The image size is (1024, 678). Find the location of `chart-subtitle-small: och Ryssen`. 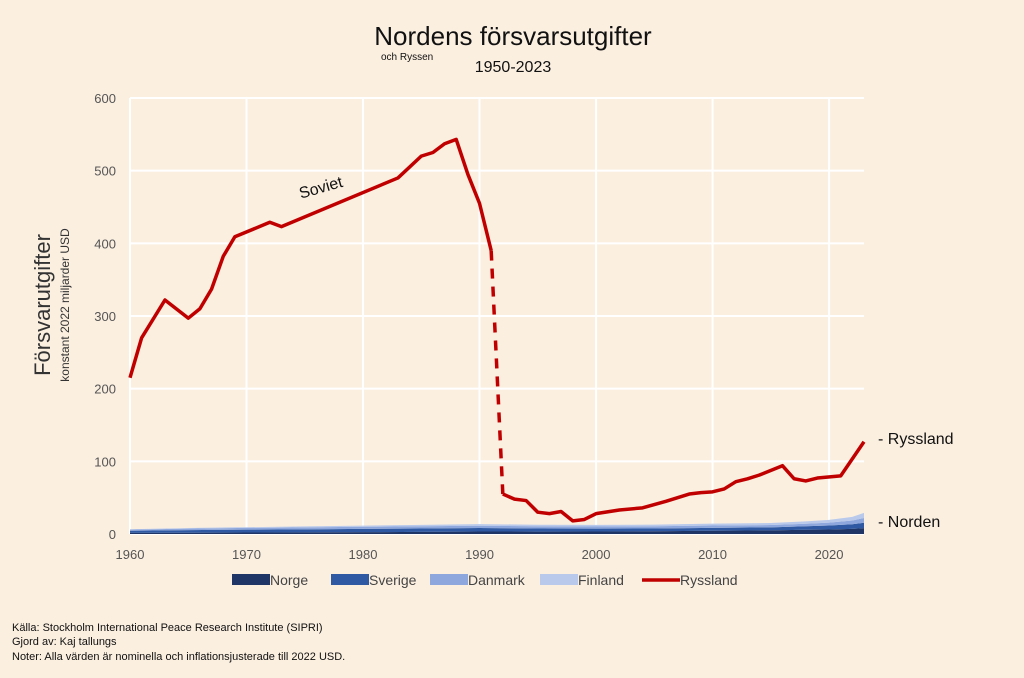

chart-subtitle-small: och Ryssen is located at coordinates (407, 57).